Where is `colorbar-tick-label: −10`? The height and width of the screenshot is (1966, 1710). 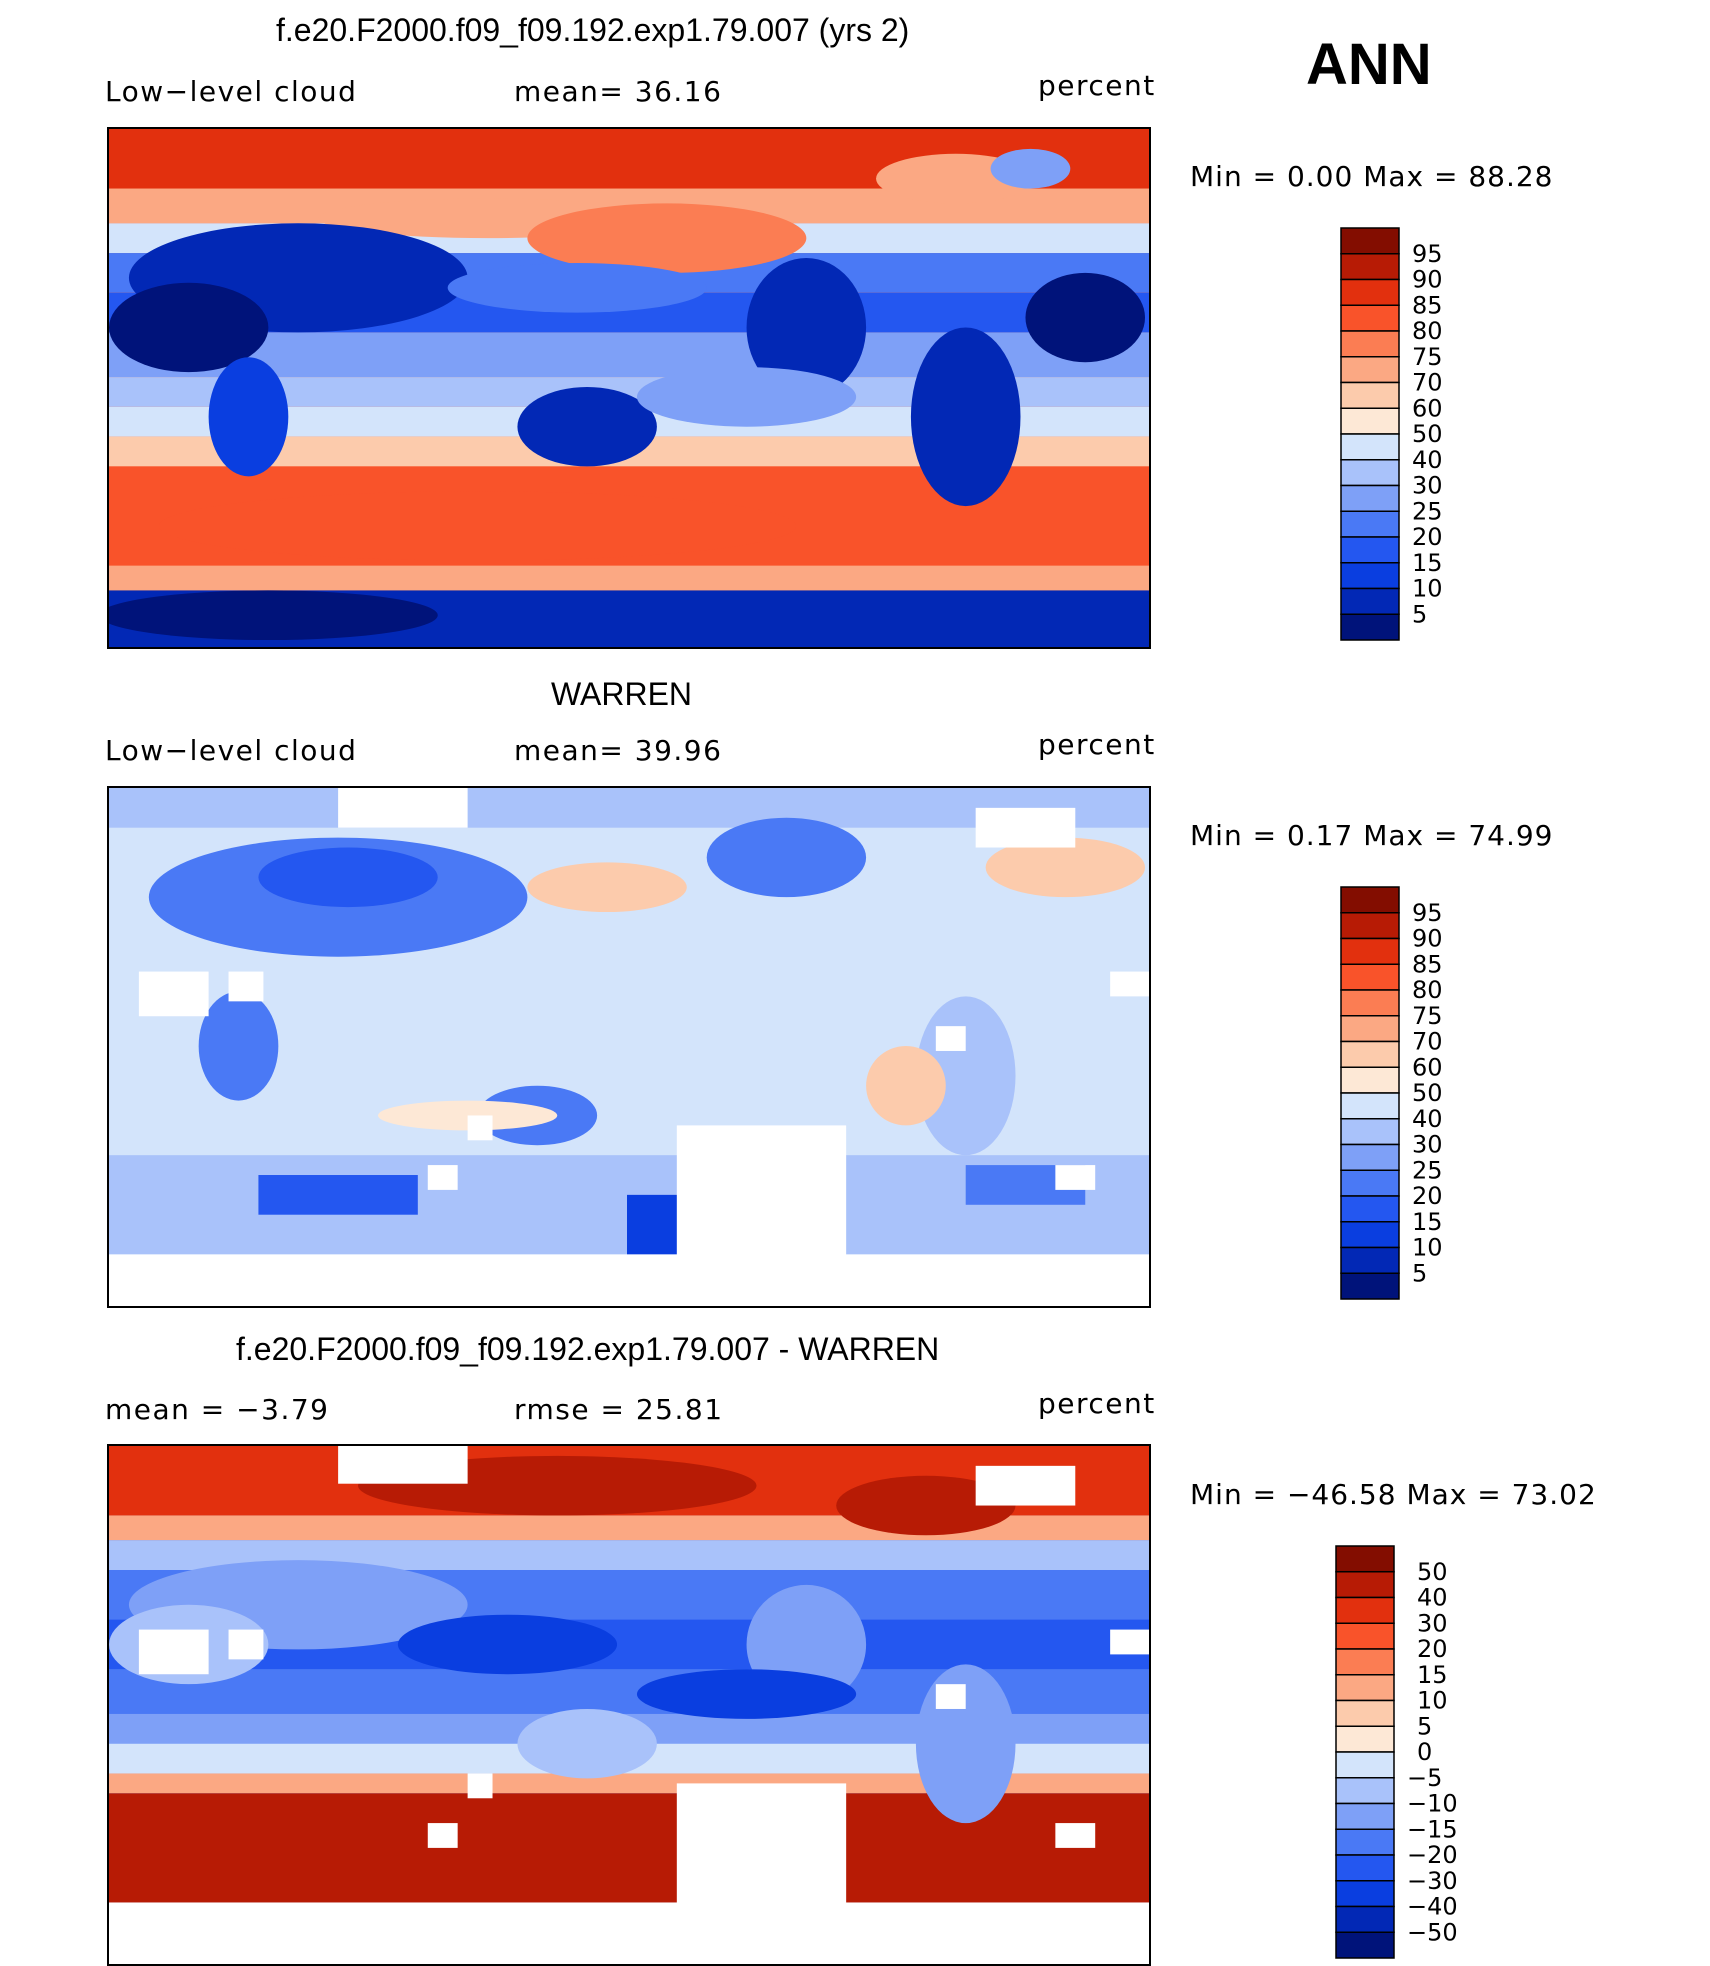
colorbar-tick-label: −10 is located at coordinates (1432, 1804).